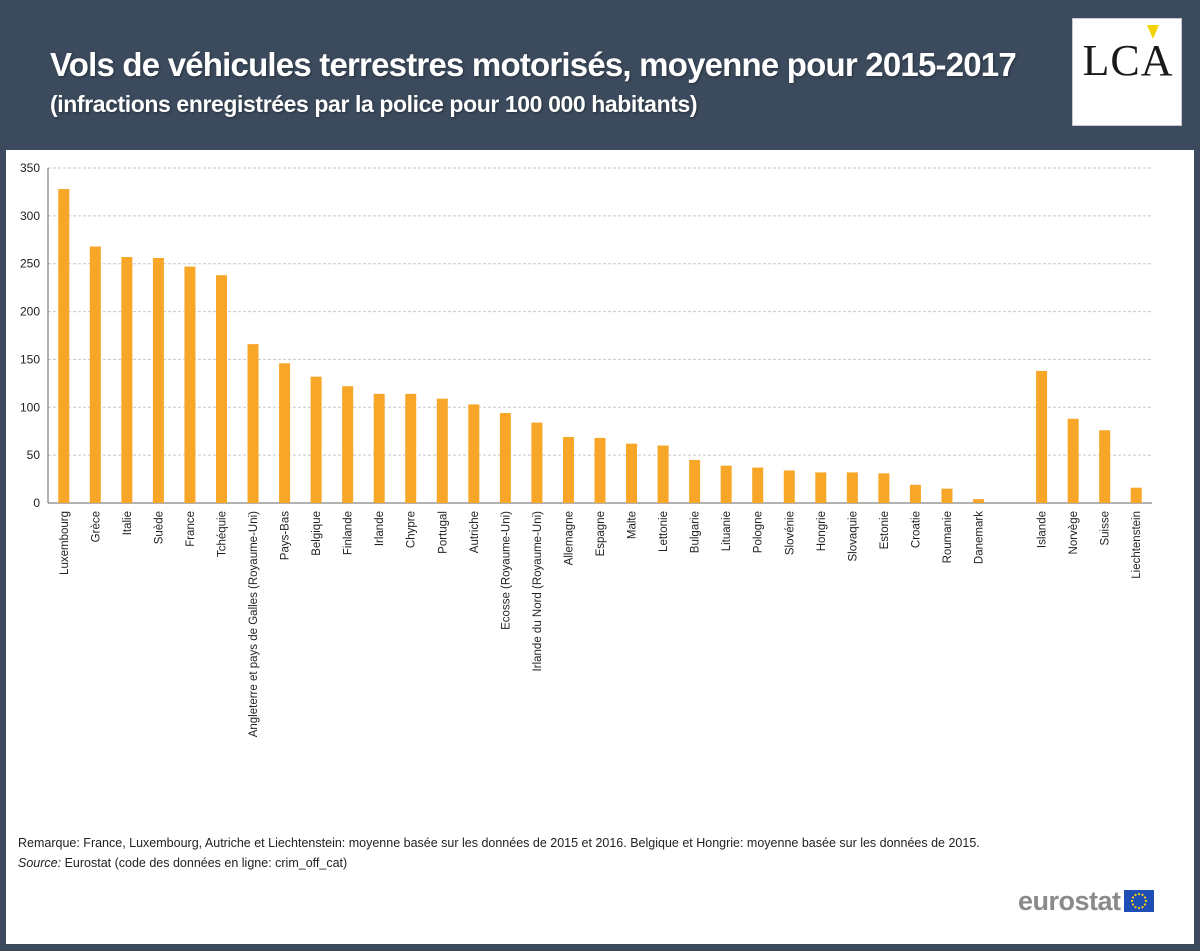  Describe the element at coordinates (696, 532) in the screenshot. I see `x-tick-label: Bulgarie` at that location.